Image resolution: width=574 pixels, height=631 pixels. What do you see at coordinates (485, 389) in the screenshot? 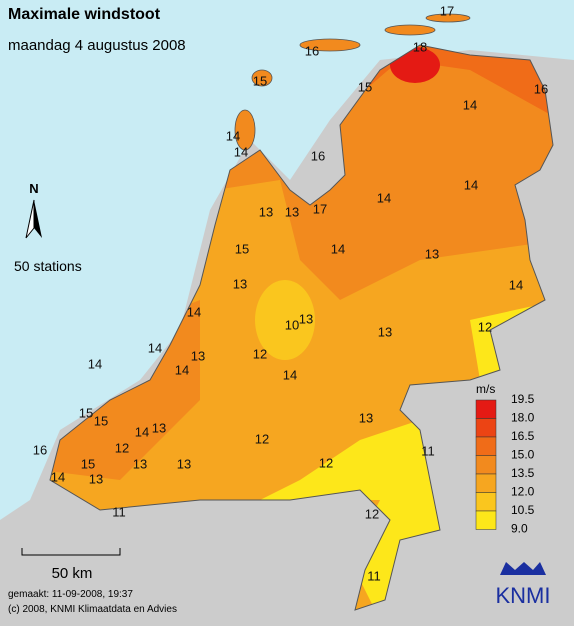
I see `legend-unit: m/s` at bounding box center [485, 389].